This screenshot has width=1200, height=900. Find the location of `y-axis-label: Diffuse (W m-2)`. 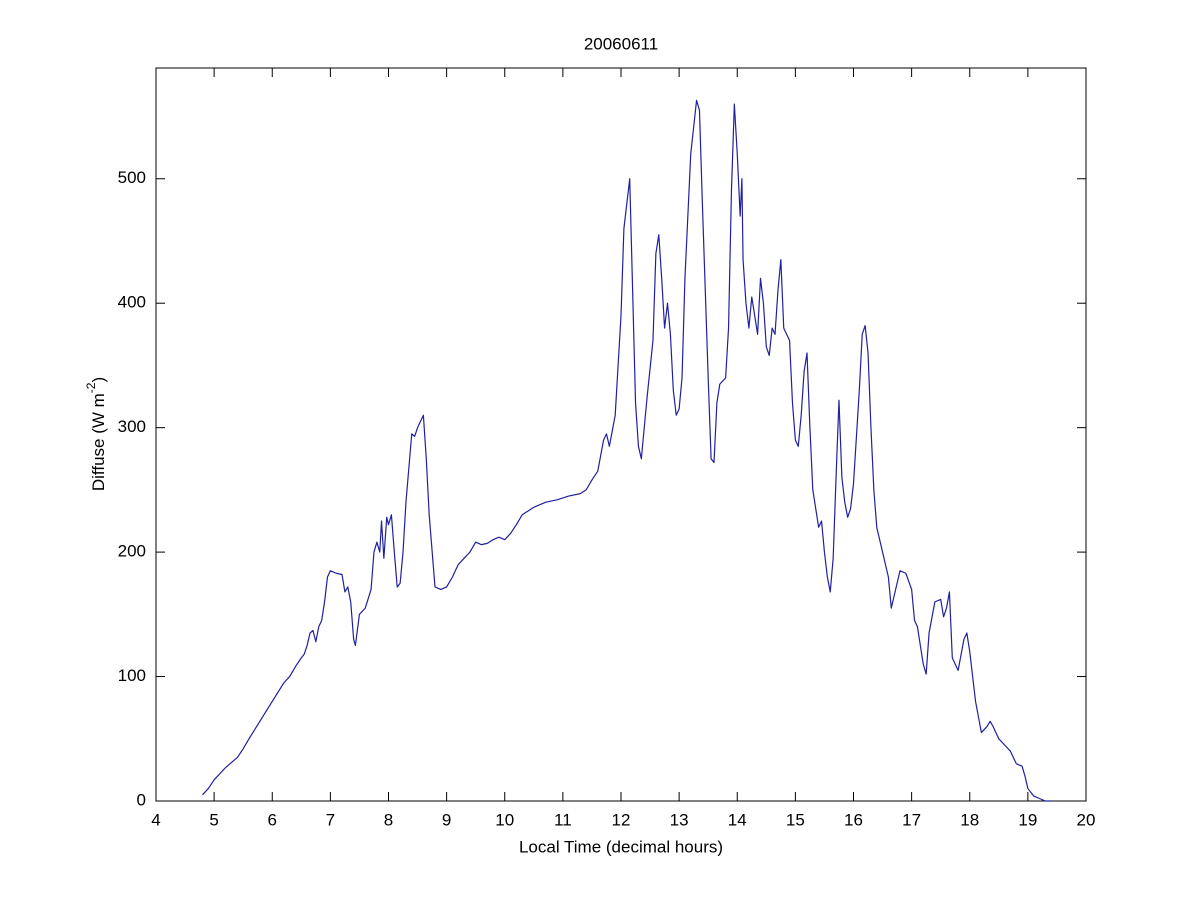

y-axis-label: Diffuse (W m-2) is located at coordinates (96, 434).